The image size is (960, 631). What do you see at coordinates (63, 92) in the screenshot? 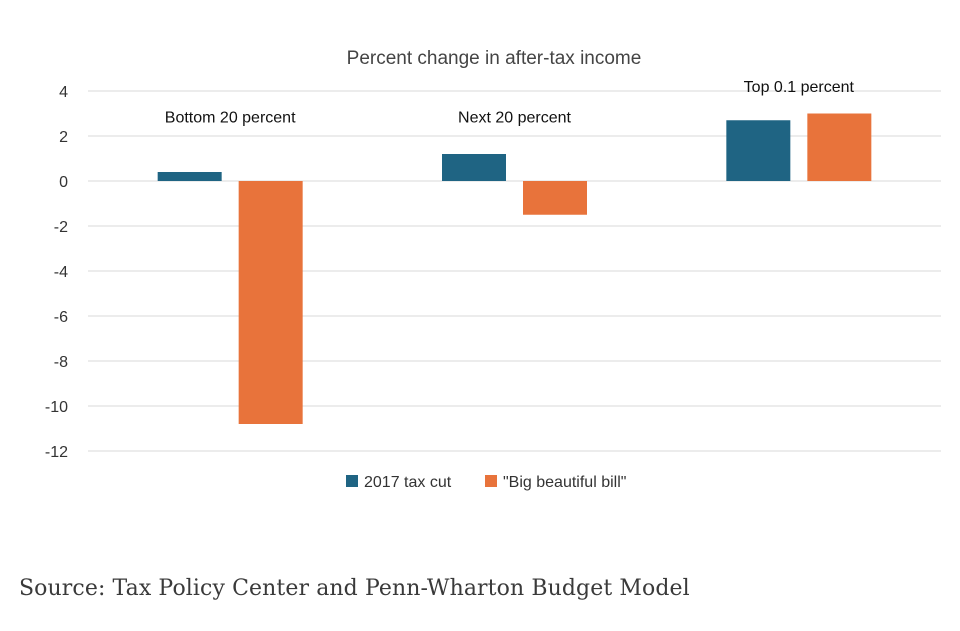
I see `y-tick-label: 4` at bounding box center [63, 92].